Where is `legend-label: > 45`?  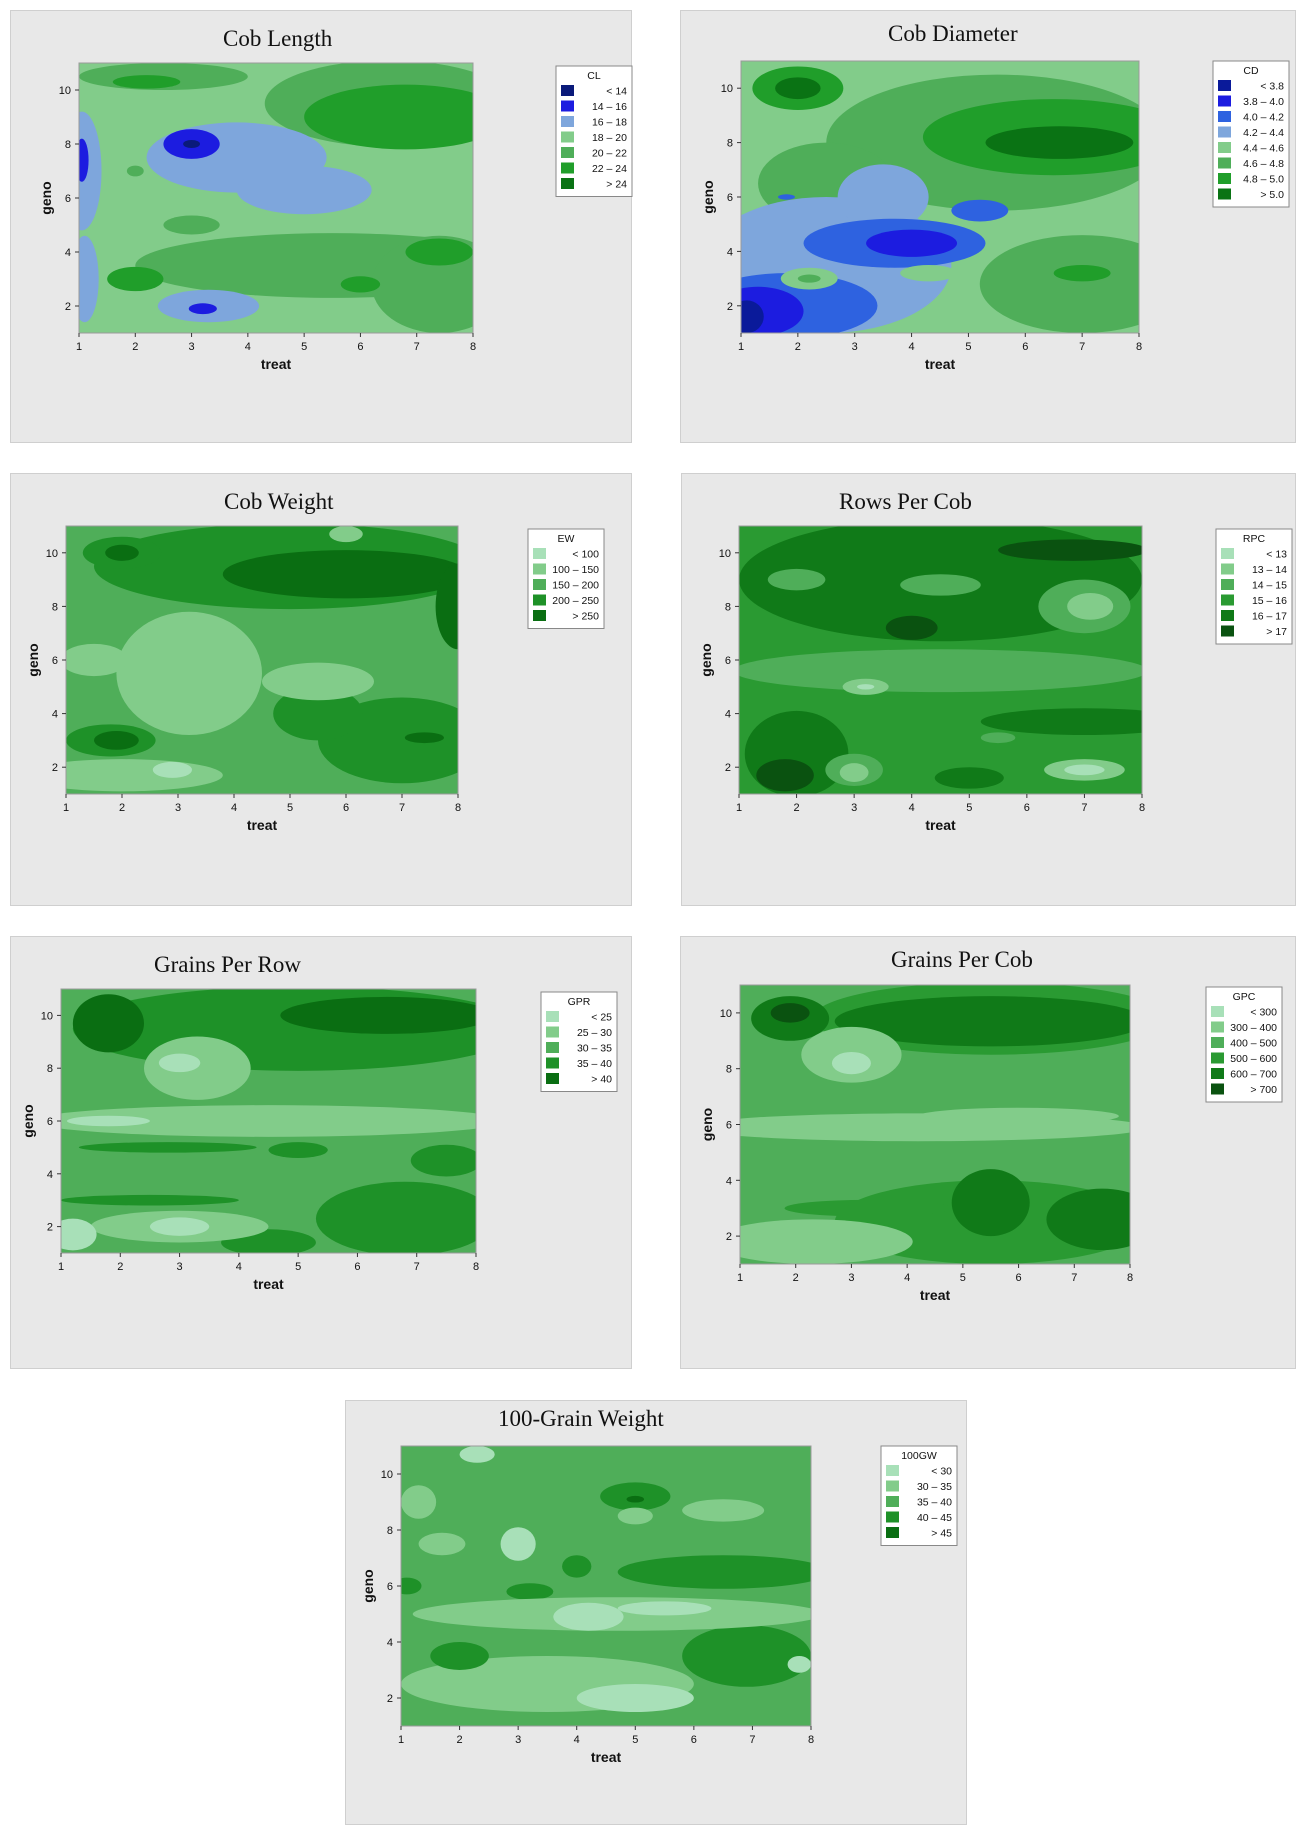 legend-label: > 45 is located at coordinates (941, 1534).